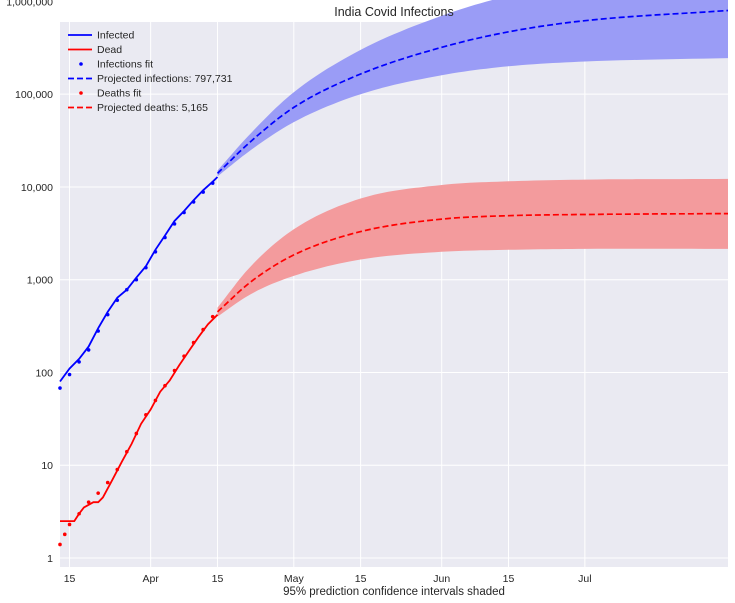 The image size is (735, 603). What do you see at coordinates (119, 94) in the screenshot?
I see `legend-label: Deaths fit` at bounding box center [119, 94].